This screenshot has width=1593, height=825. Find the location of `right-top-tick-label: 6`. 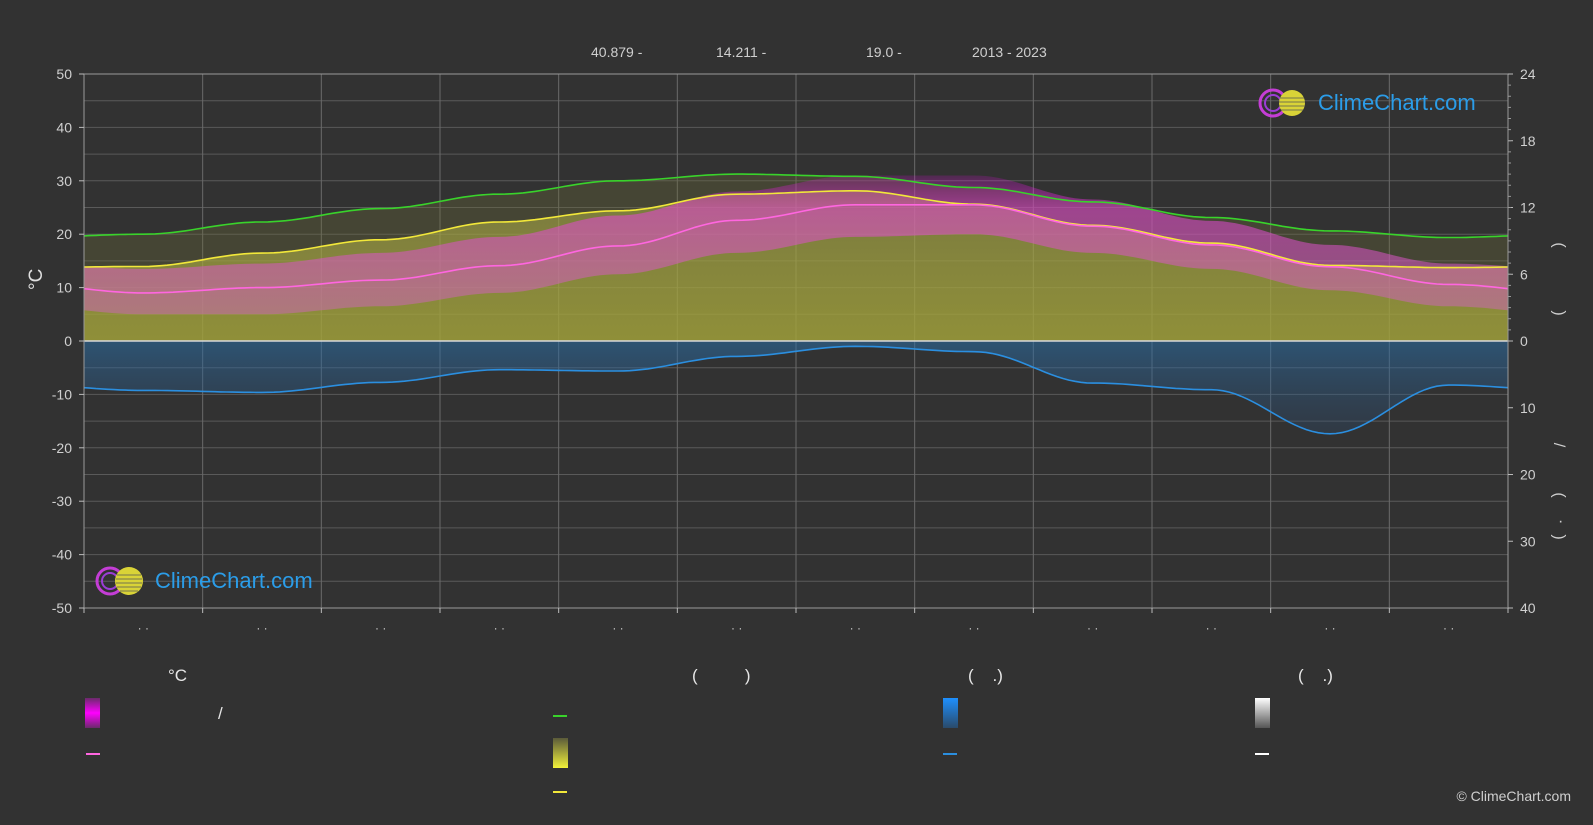

right-top-tick-label: 6 is located at coordinates (1524, 274).